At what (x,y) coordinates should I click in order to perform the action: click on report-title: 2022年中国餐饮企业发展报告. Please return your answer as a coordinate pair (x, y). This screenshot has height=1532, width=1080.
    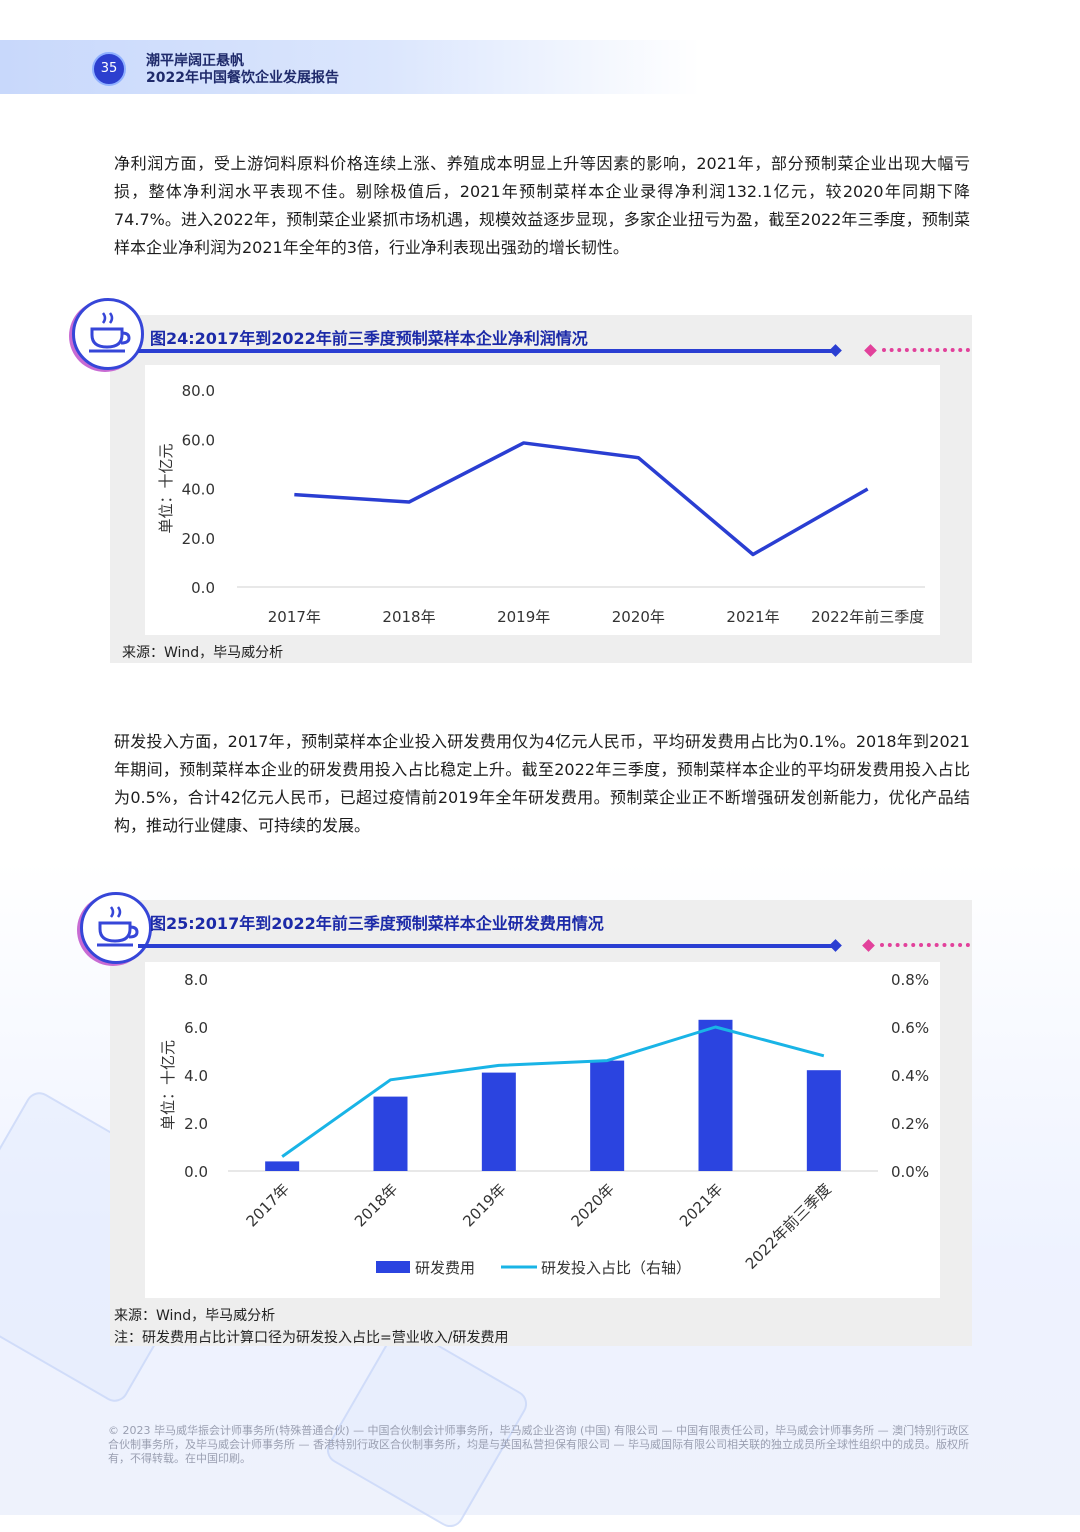
    Looking at the image, I should click on (242, 77).